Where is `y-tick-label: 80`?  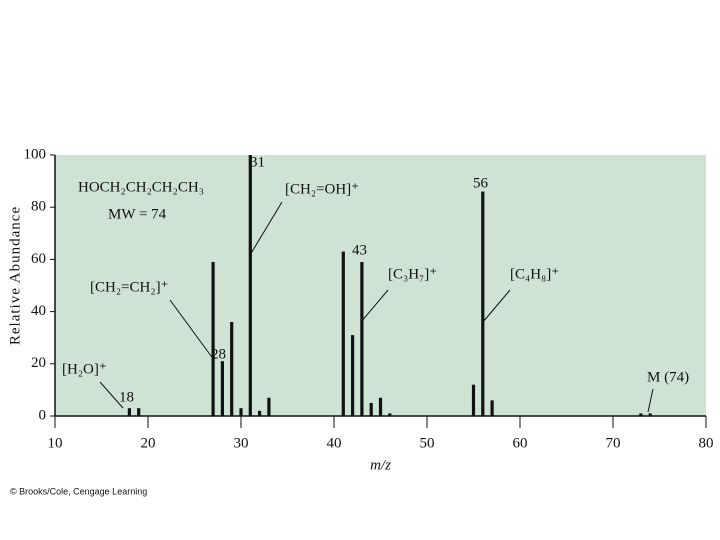 y-tick-label: 80 is located at coordinates (38, 207).